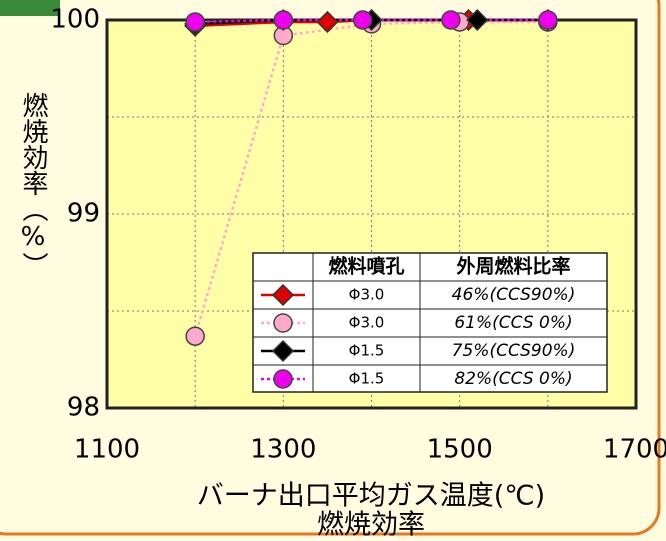 This screenshot has height=541, width=666. What do you see at coordinates (371, 496) in the screenshot?
I see `x-axis-label: バーナ出口平均ガス温度(℃)` at bounding box center [371, 496].